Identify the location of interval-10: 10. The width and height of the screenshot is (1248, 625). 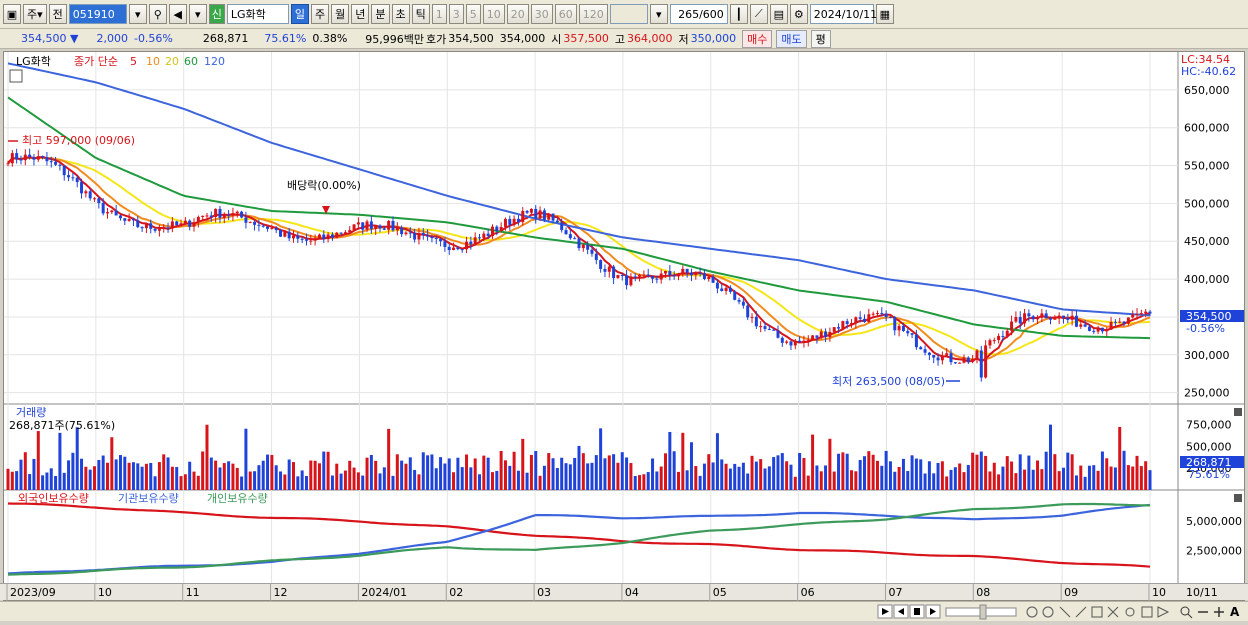
(493, 14).